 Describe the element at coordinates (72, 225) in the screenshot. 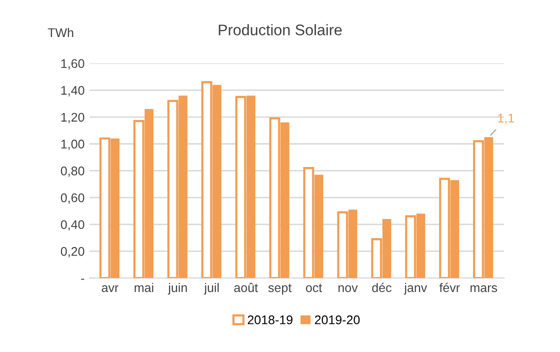

I see `y-tick-label: 0,40` at that location.